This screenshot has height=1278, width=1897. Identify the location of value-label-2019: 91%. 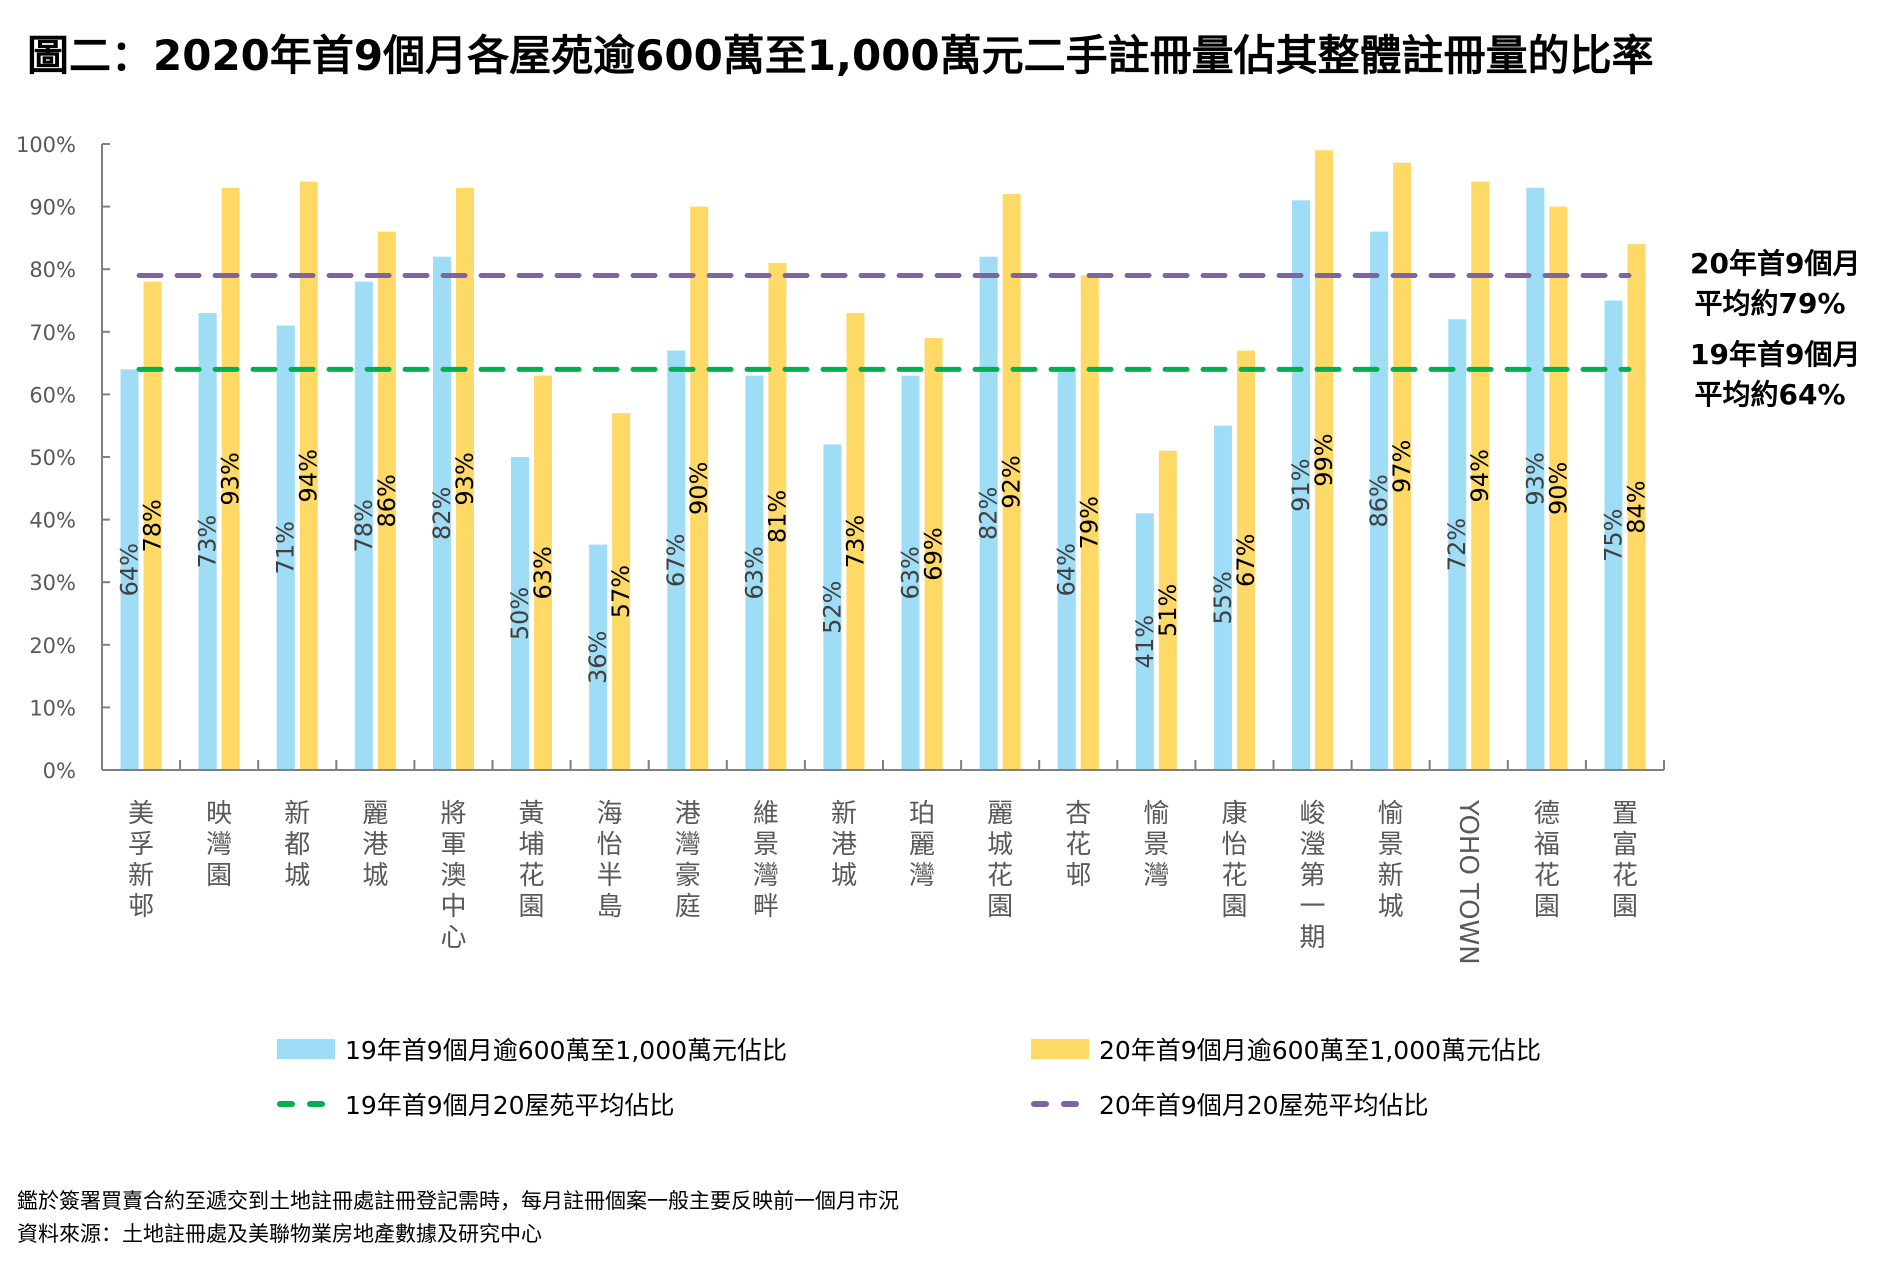
(1301, 484).